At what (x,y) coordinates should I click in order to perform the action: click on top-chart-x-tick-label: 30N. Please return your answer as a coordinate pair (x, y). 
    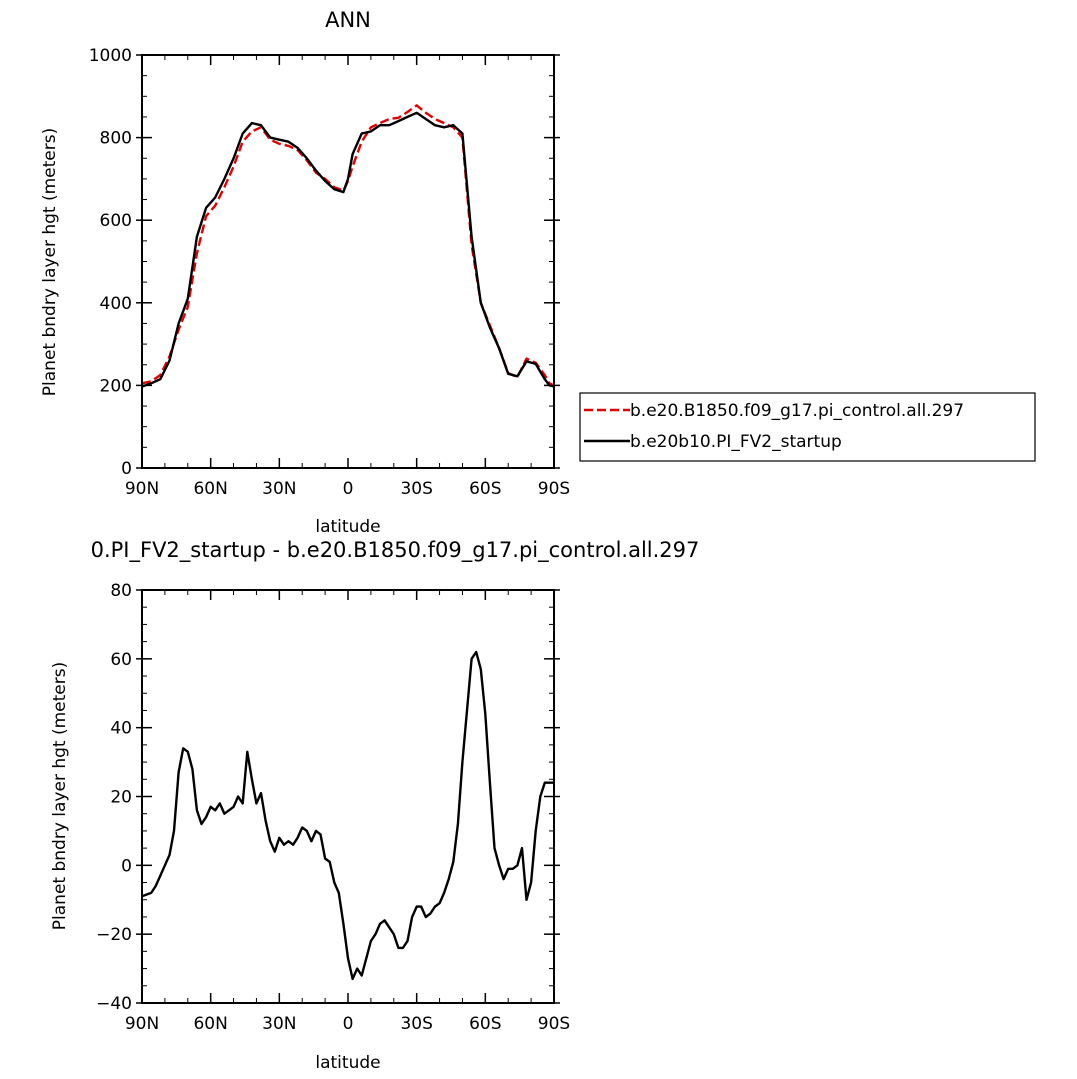
    Looking at the image, I should click on (279, 489).